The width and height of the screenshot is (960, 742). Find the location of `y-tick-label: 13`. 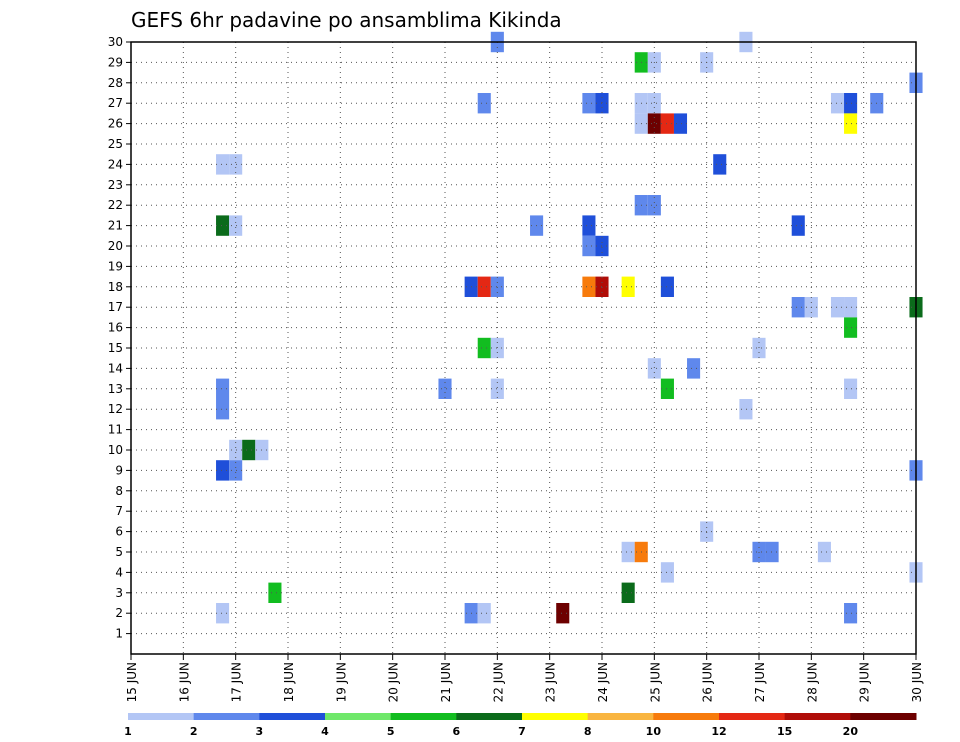

y-tick-label: 13 is located at coordinates (115, 389).